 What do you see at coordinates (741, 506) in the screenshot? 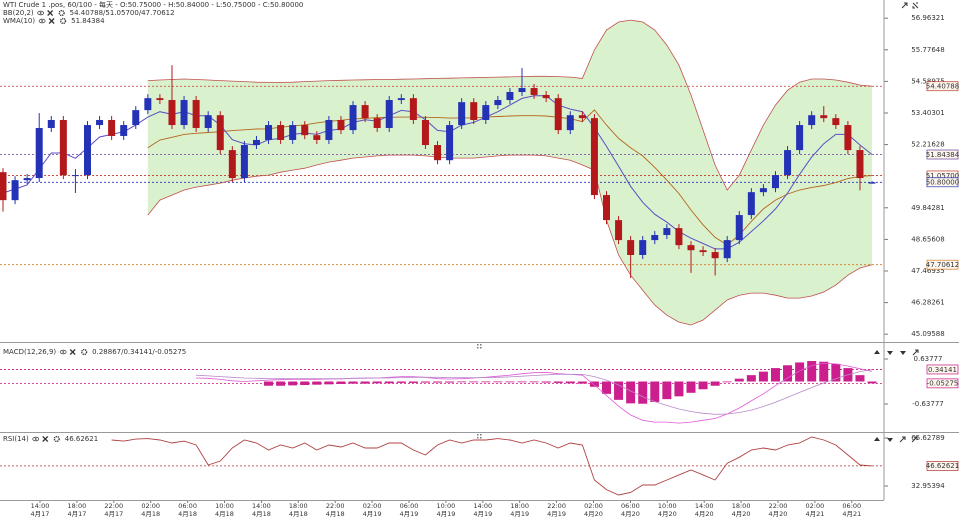
I see `x-tick-label: 18:00` at bounding box center [741, 506].